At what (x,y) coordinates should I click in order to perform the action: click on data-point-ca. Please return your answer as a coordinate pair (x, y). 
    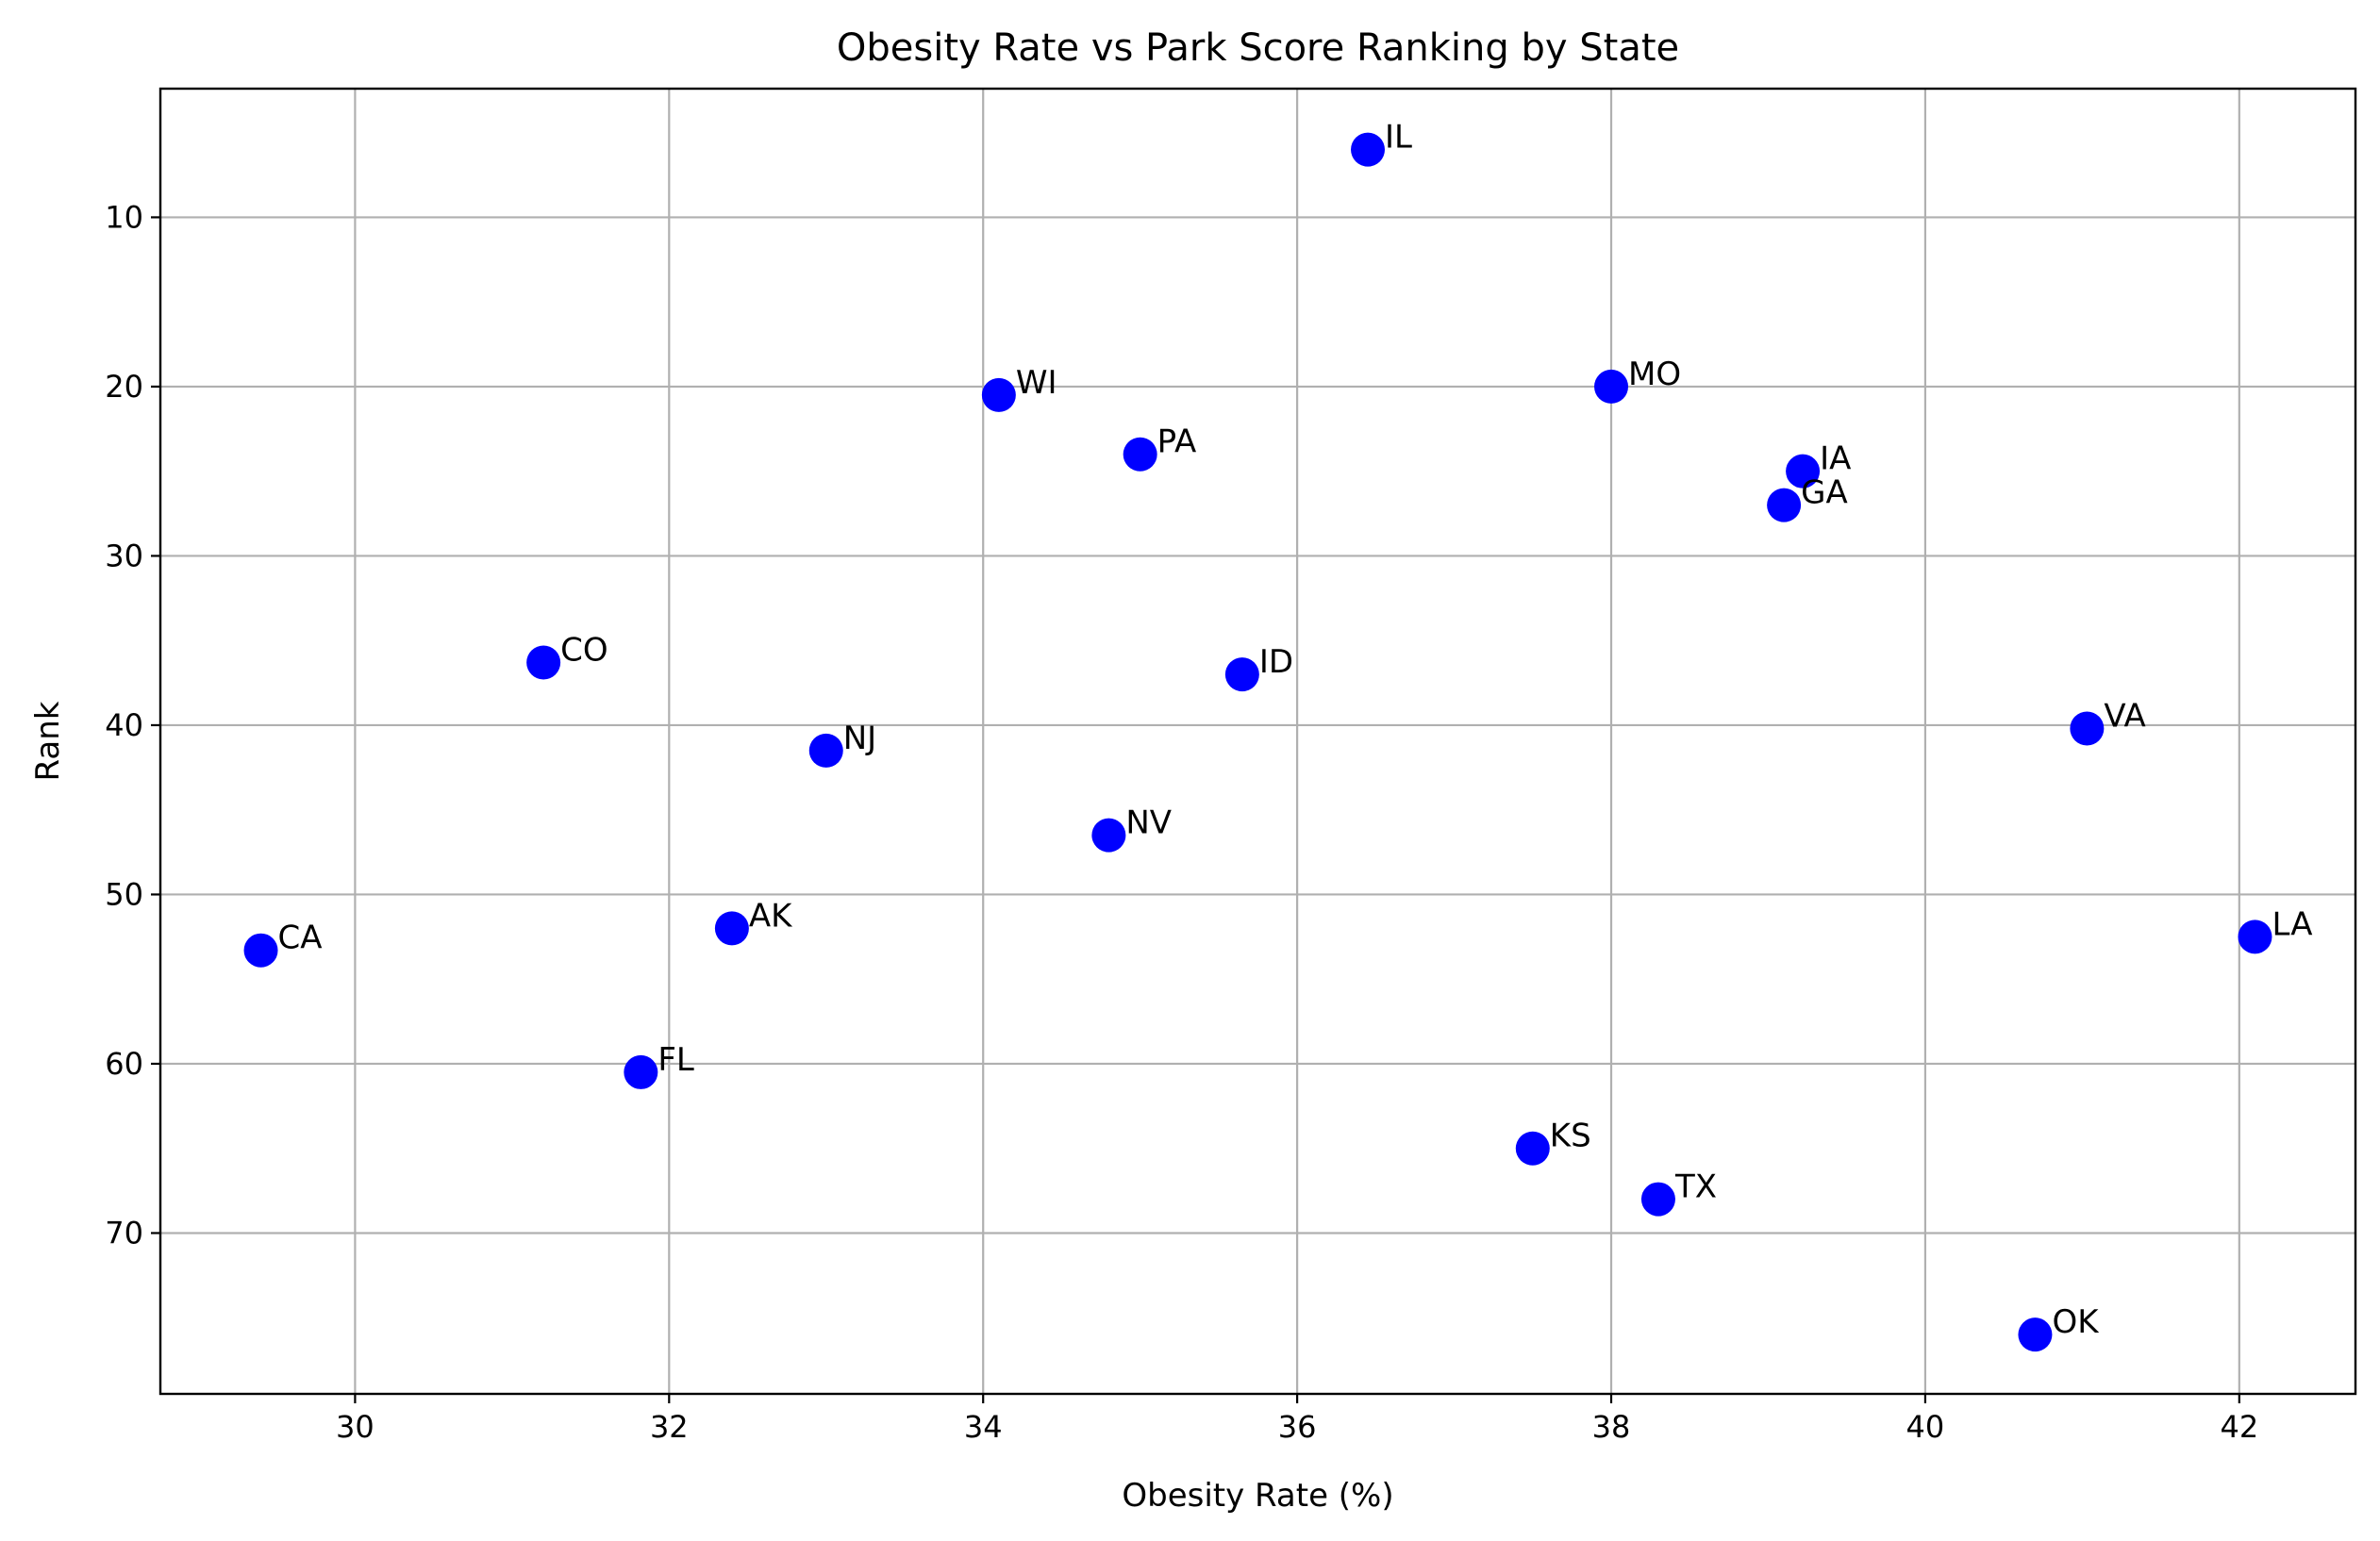
    Looking at the image, I should click on (260, 950).